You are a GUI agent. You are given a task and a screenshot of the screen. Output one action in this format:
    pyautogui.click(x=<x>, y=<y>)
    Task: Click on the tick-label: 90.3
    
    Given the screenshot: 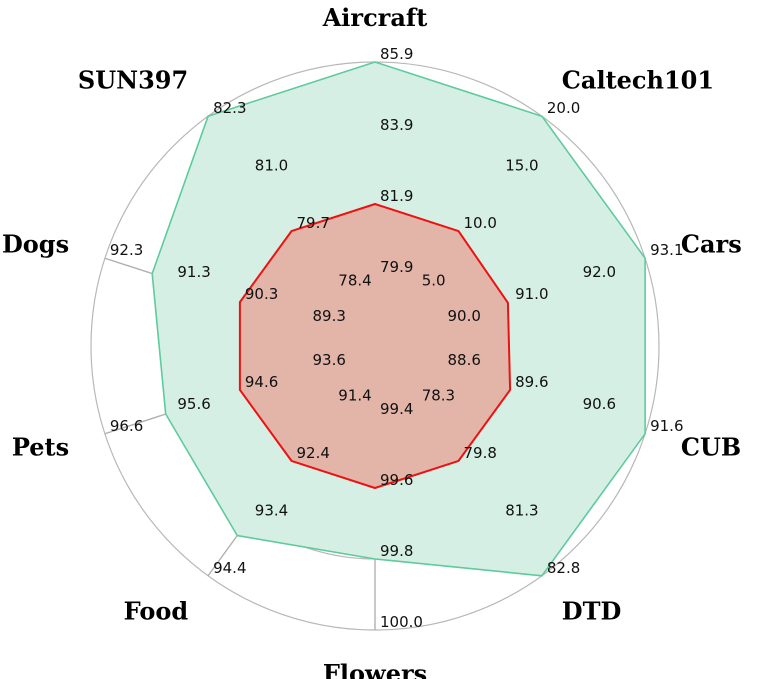 What is the action you would take?
    pyautogui.click(x=261, y=294)
    